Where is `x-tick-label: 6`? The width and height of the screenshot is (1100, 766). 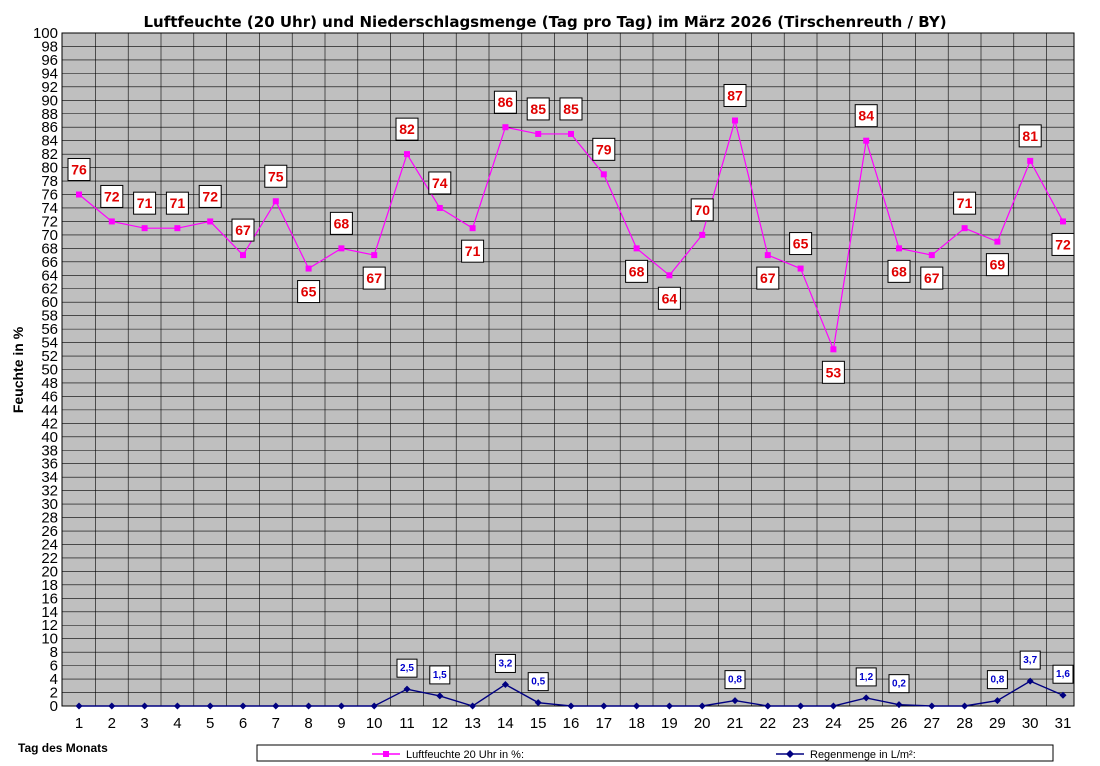
x-tick-label: 6 is located at coordinates (243, 723).